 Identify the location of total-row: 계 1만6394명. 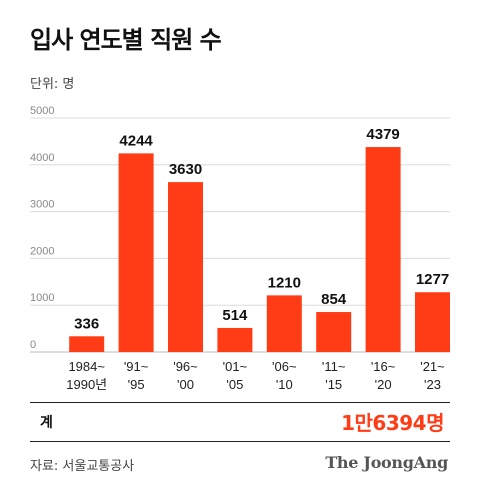
(240, 422).